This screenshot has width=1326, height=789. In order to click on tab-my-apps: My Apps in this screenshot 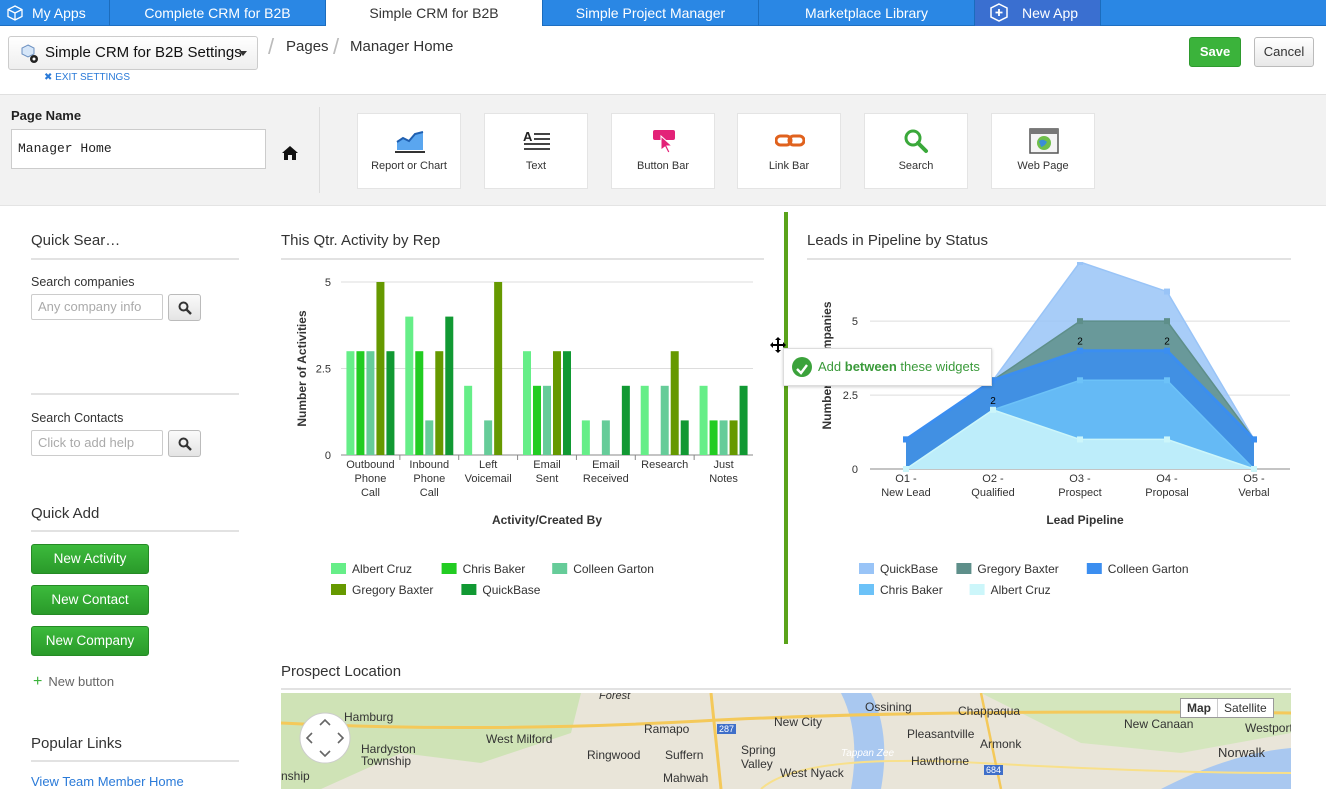, I will do `click(55, 13)`.